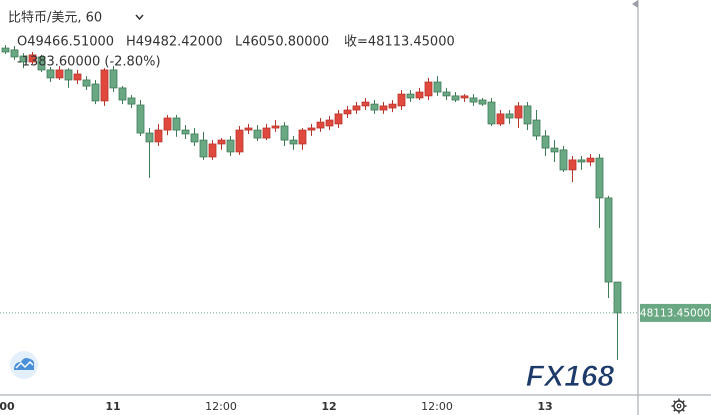 This screenshot has width=711, height=415. Describe the element at coordinates (282, 42) in the screenshot. I see `ohlc-low: L46050.80000` at that location.